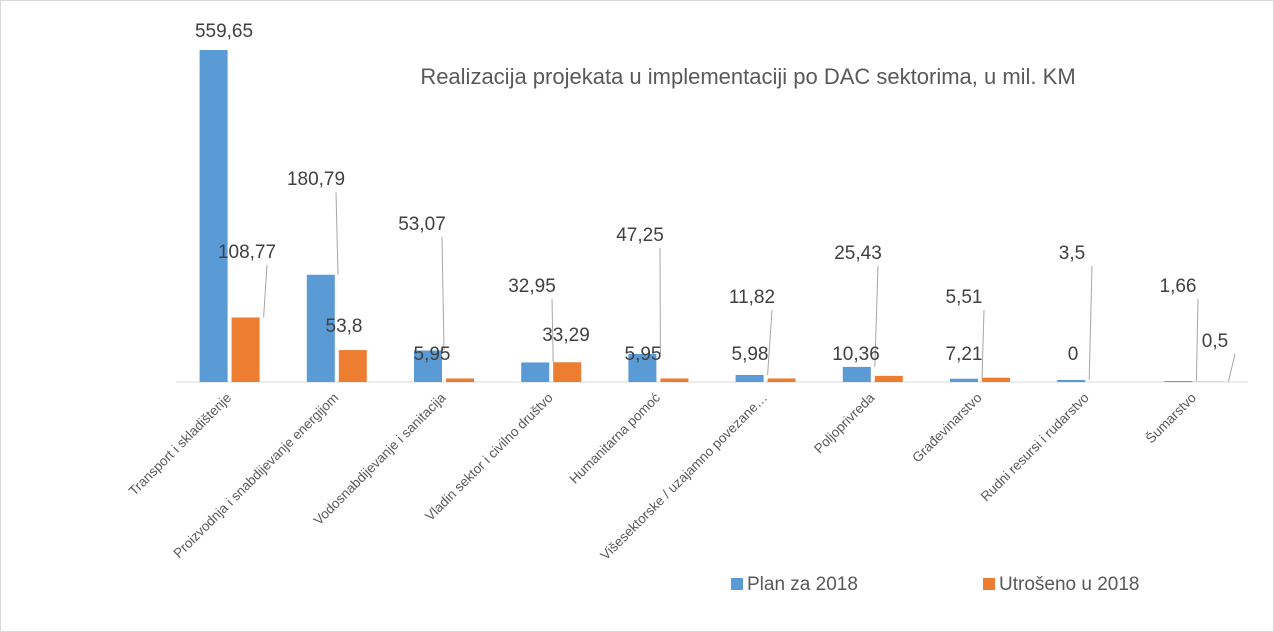 Image resolution: width=1274 pixels, height=632 pixels. What do you see at coordinates (856, 354) in the screenshot?
I see `data-label: 10,36` at bounding box center [856, 354].